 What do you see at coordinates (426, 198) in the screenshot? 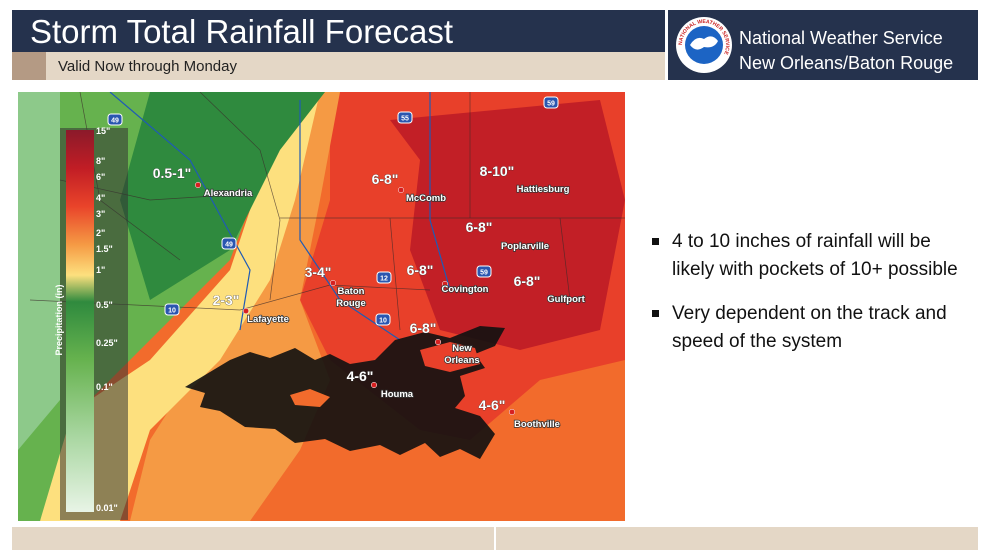
I see `city-label: McComb` at bounding box center [426, 198].